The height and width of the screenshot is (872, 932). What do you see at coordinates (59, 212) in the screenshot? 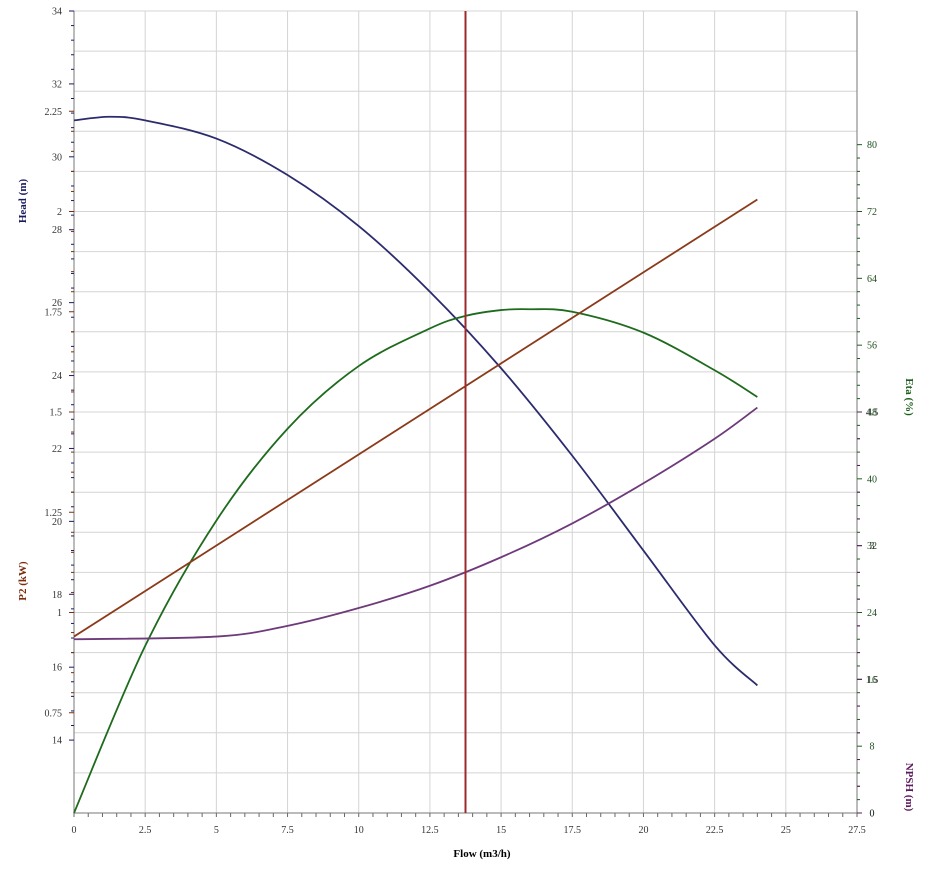
I see `p2-tick-label: 2` at bounding box center [59, 212].